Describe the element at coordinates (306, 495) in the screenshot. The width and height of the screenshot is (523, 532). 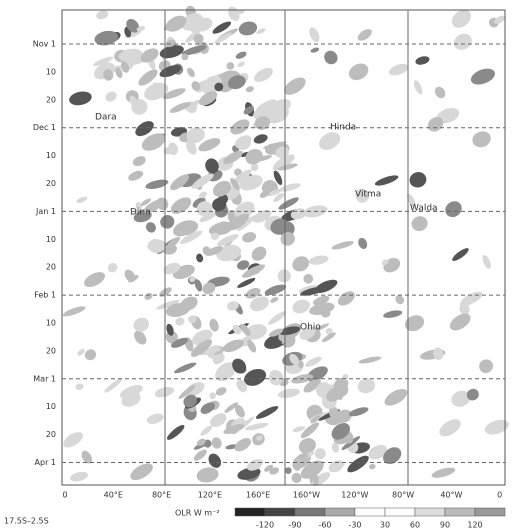
I see `x-label: 160°W` at that location.